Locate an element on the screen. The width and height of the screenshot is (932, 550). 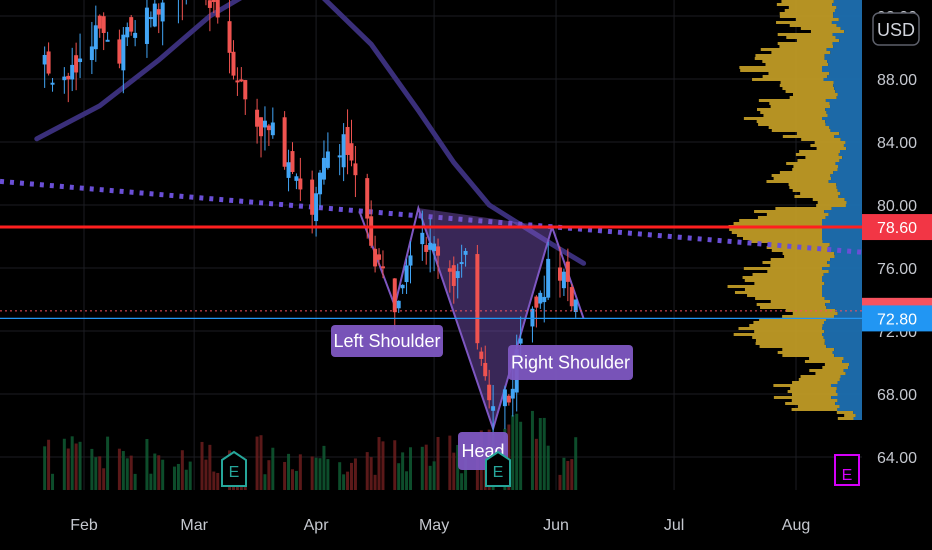
currency-button-frame is located at coordinates (896, 29).